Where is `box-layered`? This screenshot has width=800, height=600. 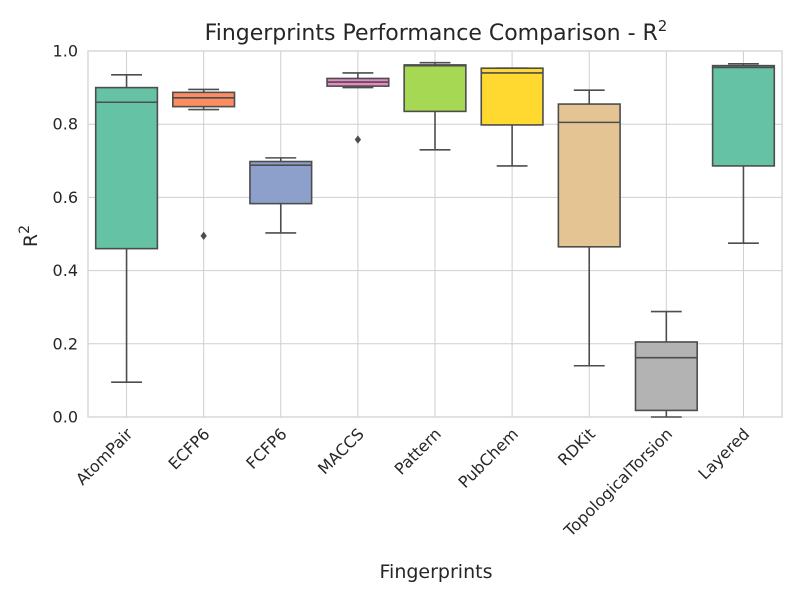 box-layered is located at coordinates (743, 153).